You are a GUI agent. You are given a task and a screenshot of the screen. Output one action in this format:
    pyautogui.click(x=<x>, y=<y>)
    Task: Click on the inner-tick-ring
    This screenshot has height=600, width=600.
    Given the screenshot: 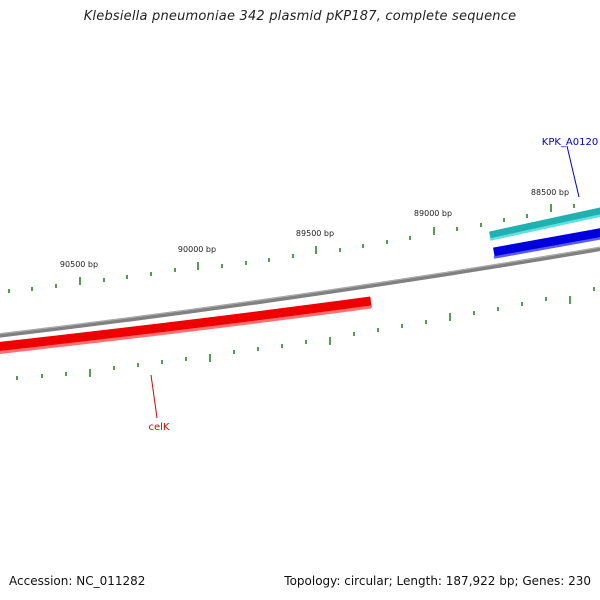 What is the action you would take?
    pyautogui.click(x=305, y=333)
    